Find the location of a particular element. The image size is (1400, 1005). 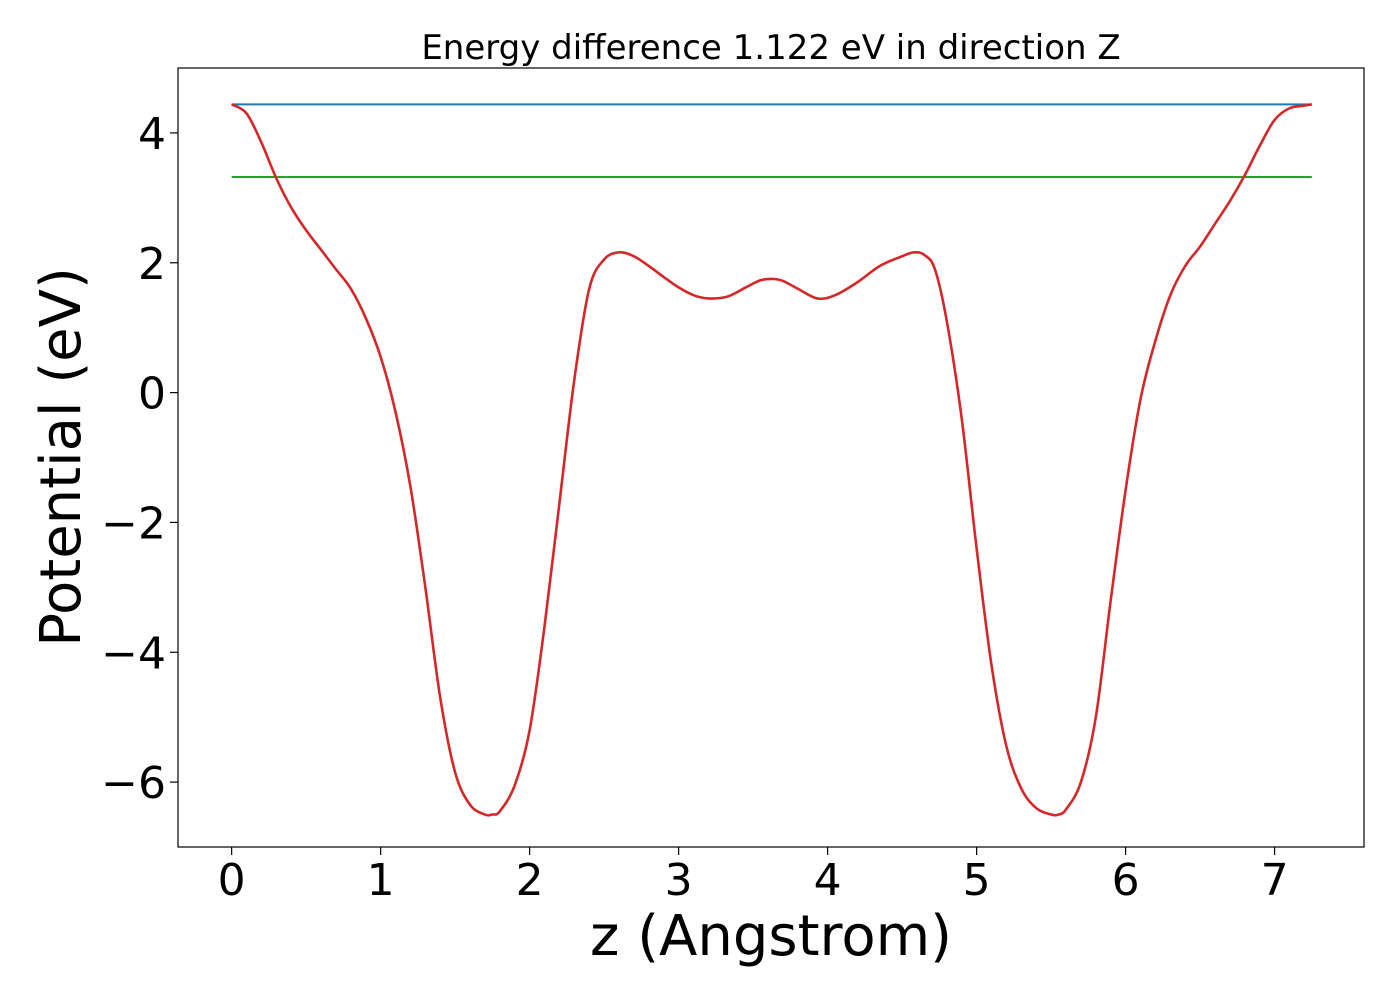

x-axis-label: z (Angstrom) is located at coordinates (771, 936).